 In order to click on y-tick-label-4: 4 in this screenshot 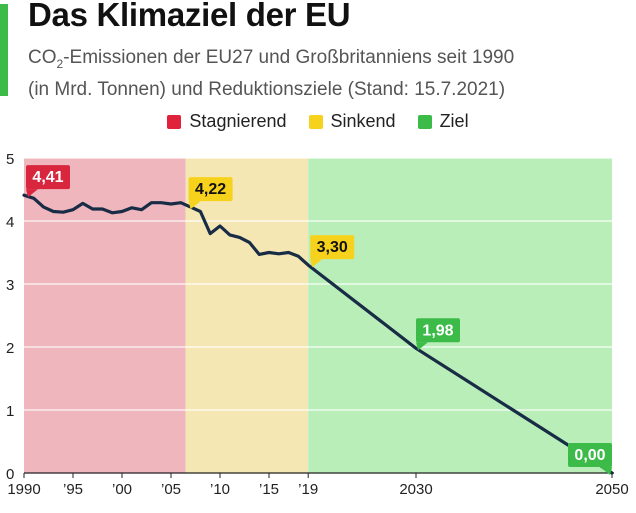, I will do `click(10, 222)`.